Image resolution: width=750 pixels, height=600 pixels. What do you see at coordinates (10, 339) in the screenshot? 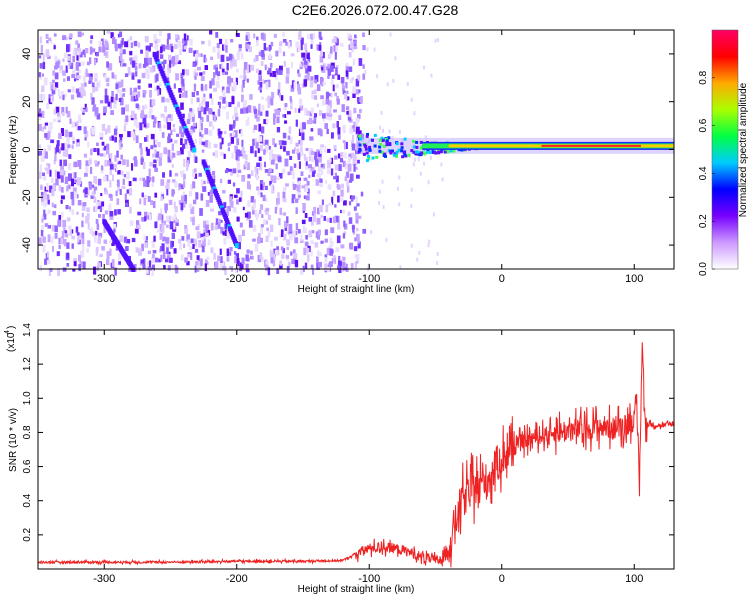
I see `snr-scale-label: (x10 4 )` at bounding box center [10, 339].